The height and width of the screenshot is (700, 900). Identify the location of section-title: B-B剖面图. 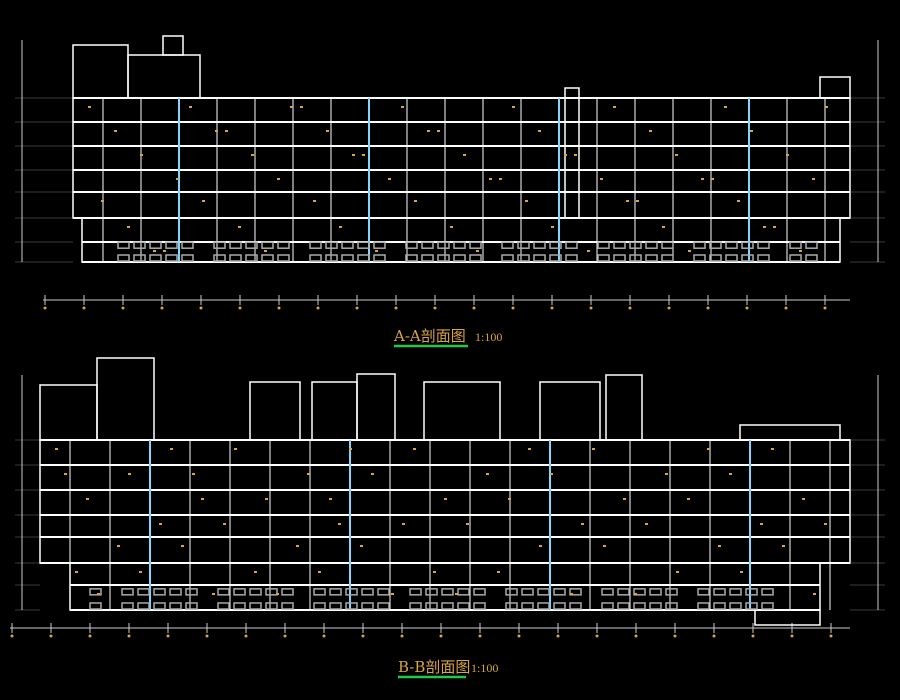
(434, 667).